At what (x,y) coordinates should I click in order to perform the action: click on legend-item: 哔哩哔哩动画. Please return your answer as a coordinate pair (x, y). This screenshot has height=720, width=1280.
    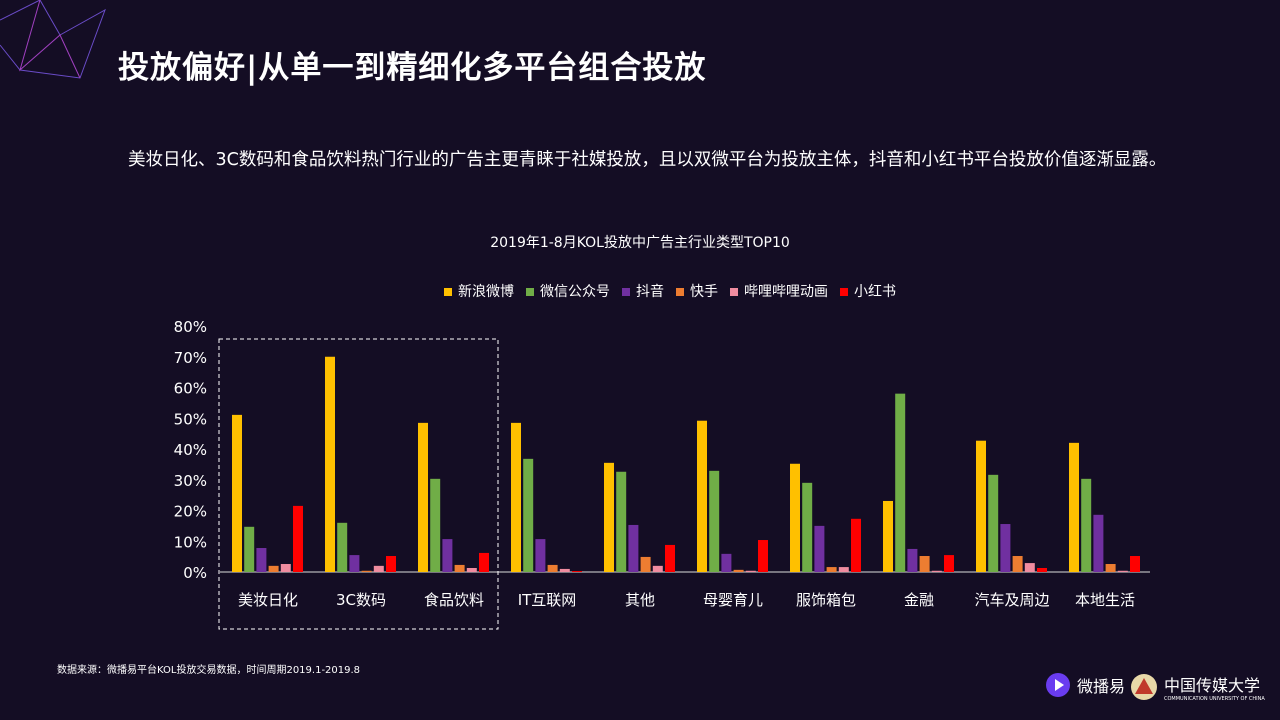
    Looking at the image, I should click on (779, 291).